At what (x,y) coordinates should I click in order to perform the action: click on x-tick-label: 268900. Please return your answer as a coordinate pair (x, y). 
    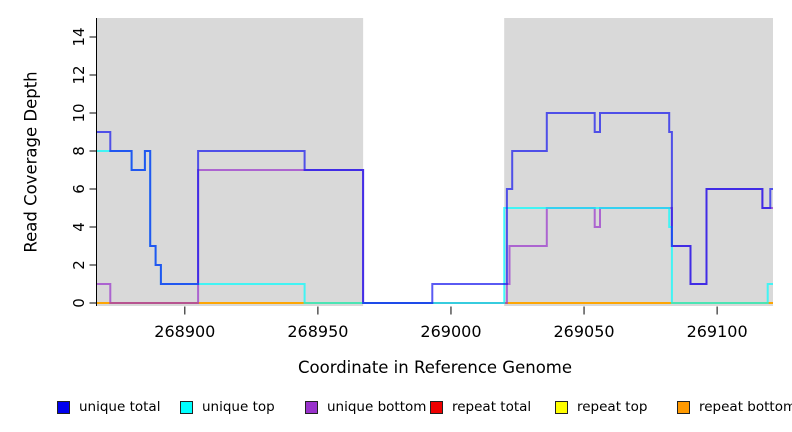
    Looking at the image, I should click on (184, 331).